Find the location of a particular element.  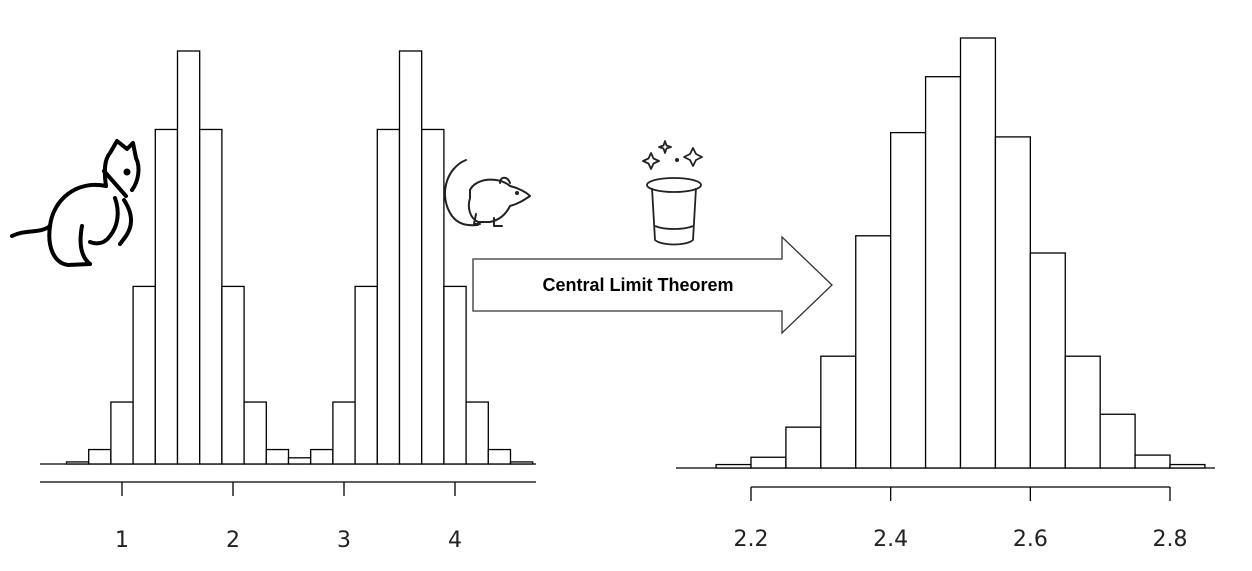

arrow-shape is located at coordinates (652, 285).